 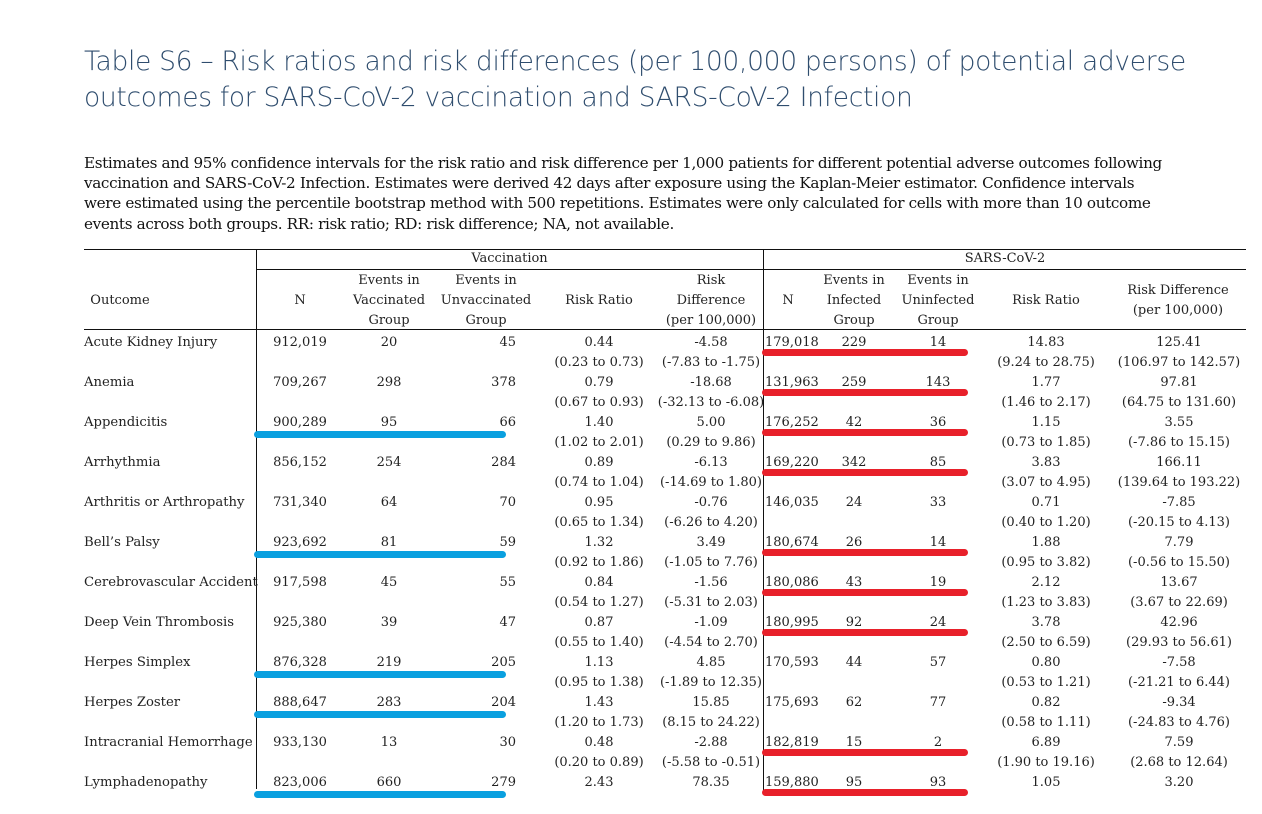 What do you see at coordinates (711, 522) in the screenshot?
I see `vax-risk-difference-ci-cell: (-6.26 to 4.20)` at bounding box center [711, 522].